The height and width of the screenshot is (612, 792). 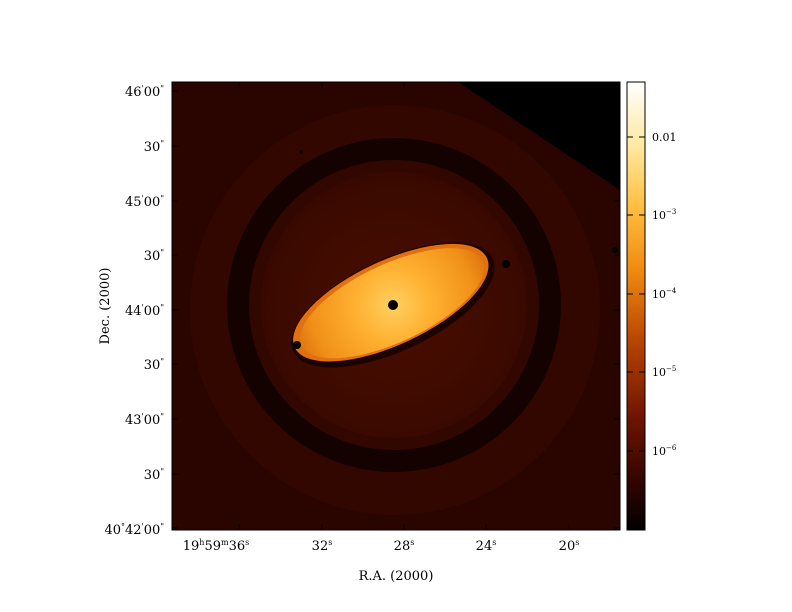 I want to click on nucleus-mask, so click(x=393, y=305).